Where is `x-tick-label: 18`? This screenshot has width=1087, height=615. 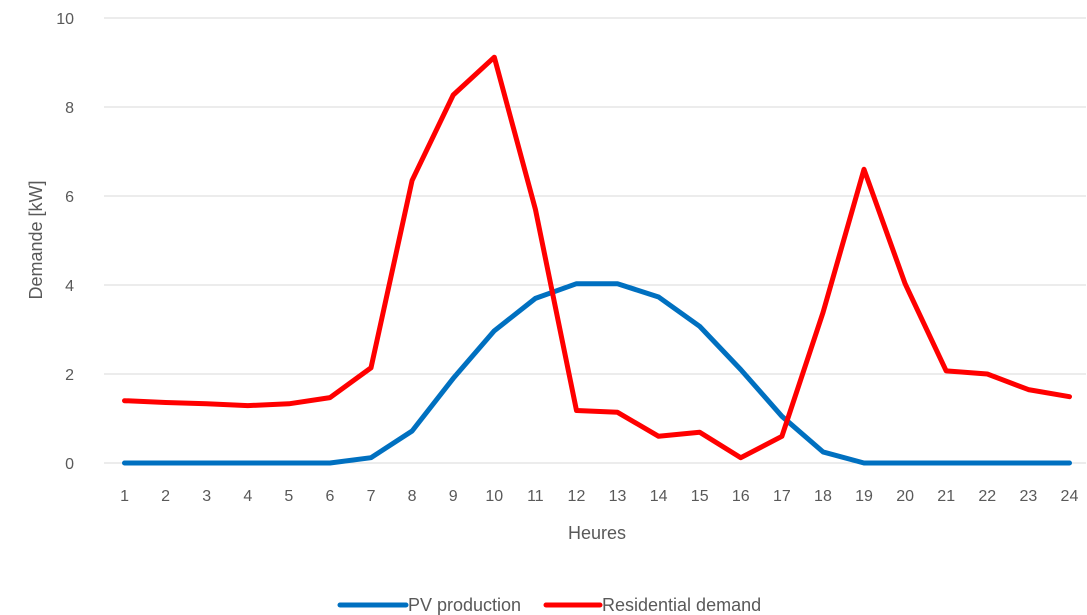
x-tick-label: 18 is located at coordinates (823, 496).